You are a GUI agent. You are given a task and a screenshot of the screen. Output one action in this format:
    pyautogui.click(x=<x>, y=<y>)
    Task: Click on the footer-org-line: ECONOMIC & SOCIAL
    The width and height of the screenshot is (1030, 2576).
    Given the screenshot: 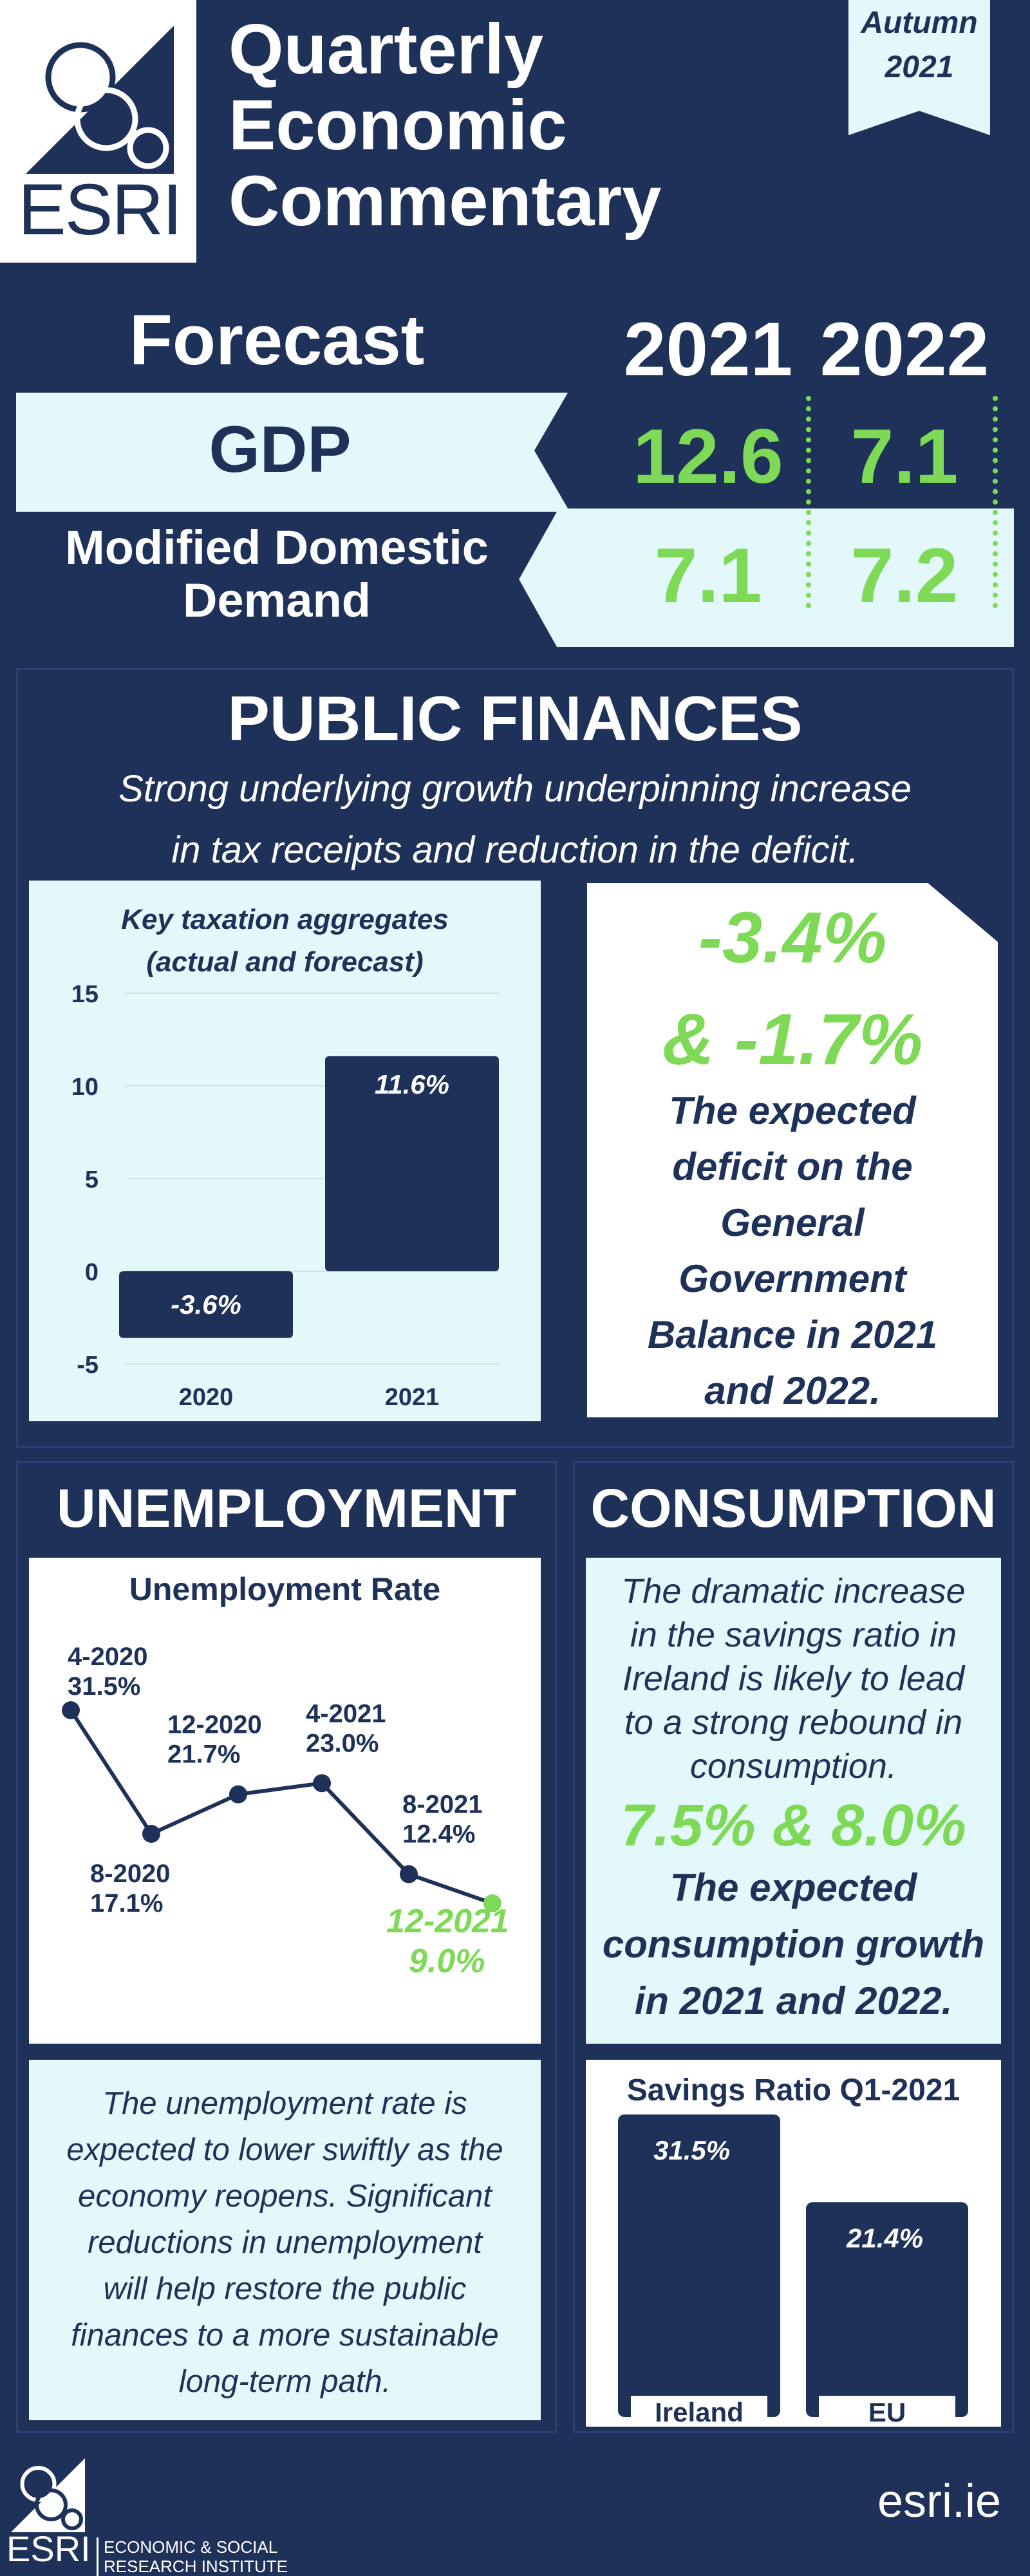 What is the action you would take?
    pyautogui.click(x=191, y=2547)
    